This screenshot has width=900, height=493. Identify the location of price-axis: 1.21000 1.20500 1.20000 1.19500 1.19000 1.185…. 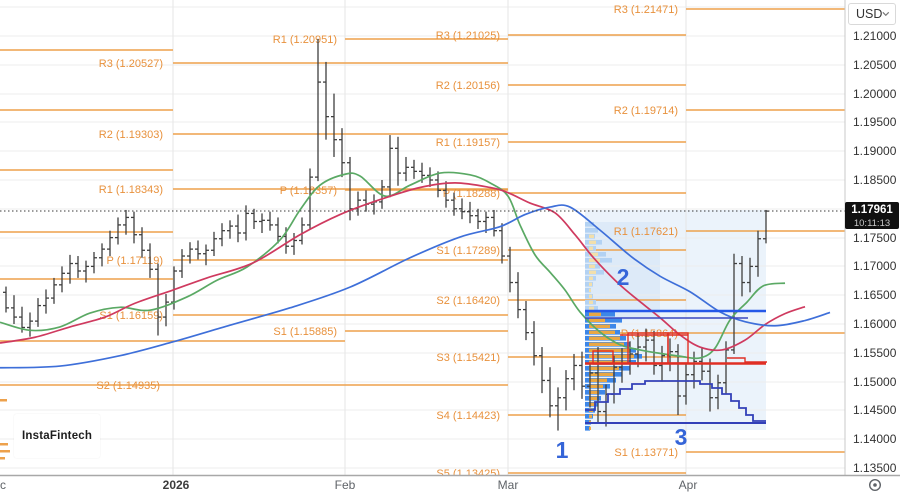
(872, 246).